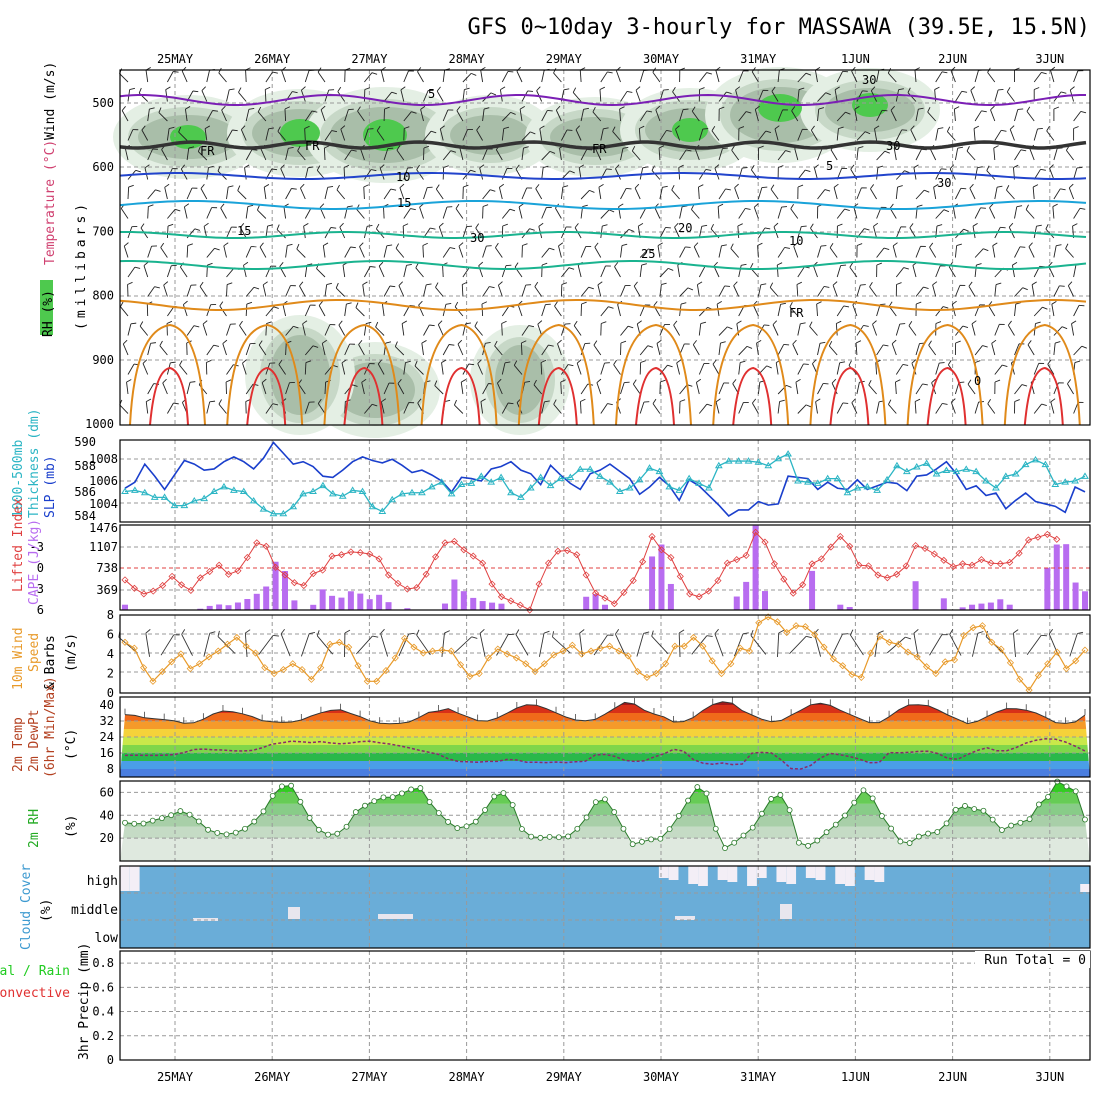 The image size is (1100, 1100). Describe the element at coordinates (40, 589) in the screenshot. I see `li-tick-label: 3` at that location.